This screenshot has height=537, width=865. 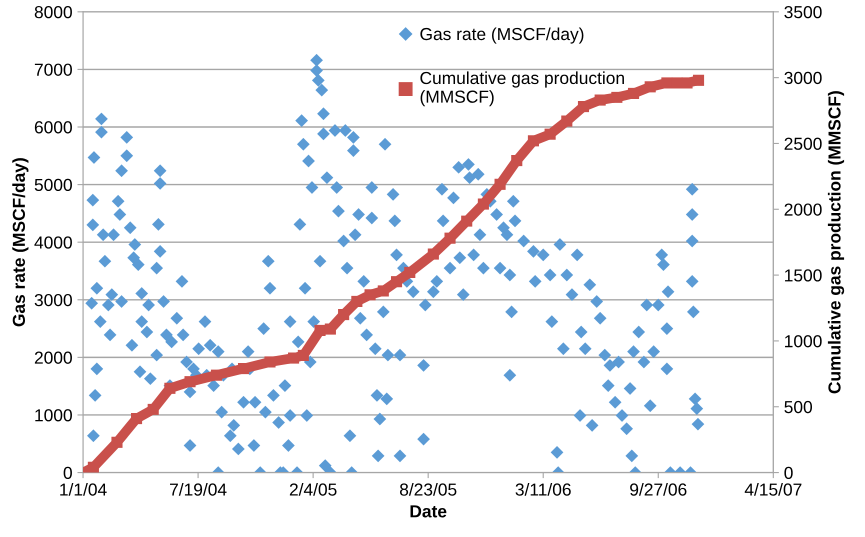 What do you see at coordinates (543, 489) in the screenshot?
I see `x-tick-label: 3/11/06` at bounding box center [543, 489].